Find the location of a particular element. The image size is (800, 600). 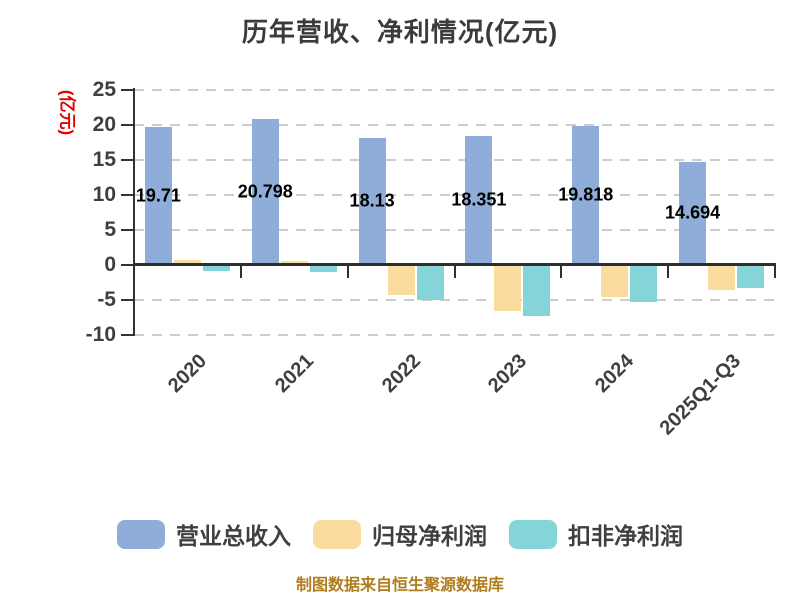

x-category-label-2025Q1-Q3: 2025Q1-Q3 is located at coordinates (700, 395).